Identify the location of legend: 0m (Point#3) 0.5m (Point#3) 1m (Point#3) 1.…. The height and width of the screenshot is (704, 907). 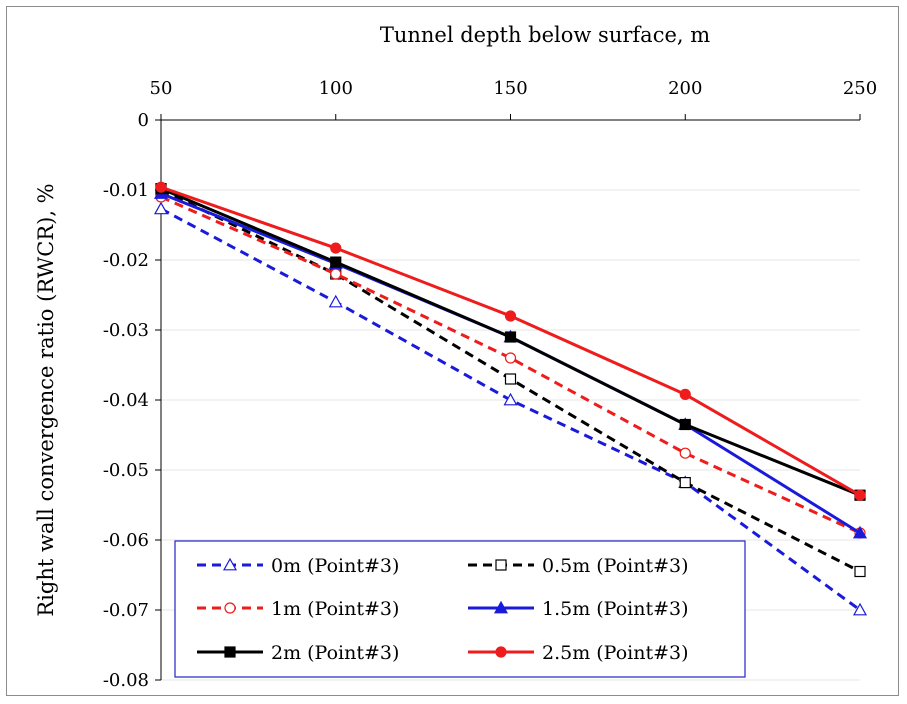
(460, 609).